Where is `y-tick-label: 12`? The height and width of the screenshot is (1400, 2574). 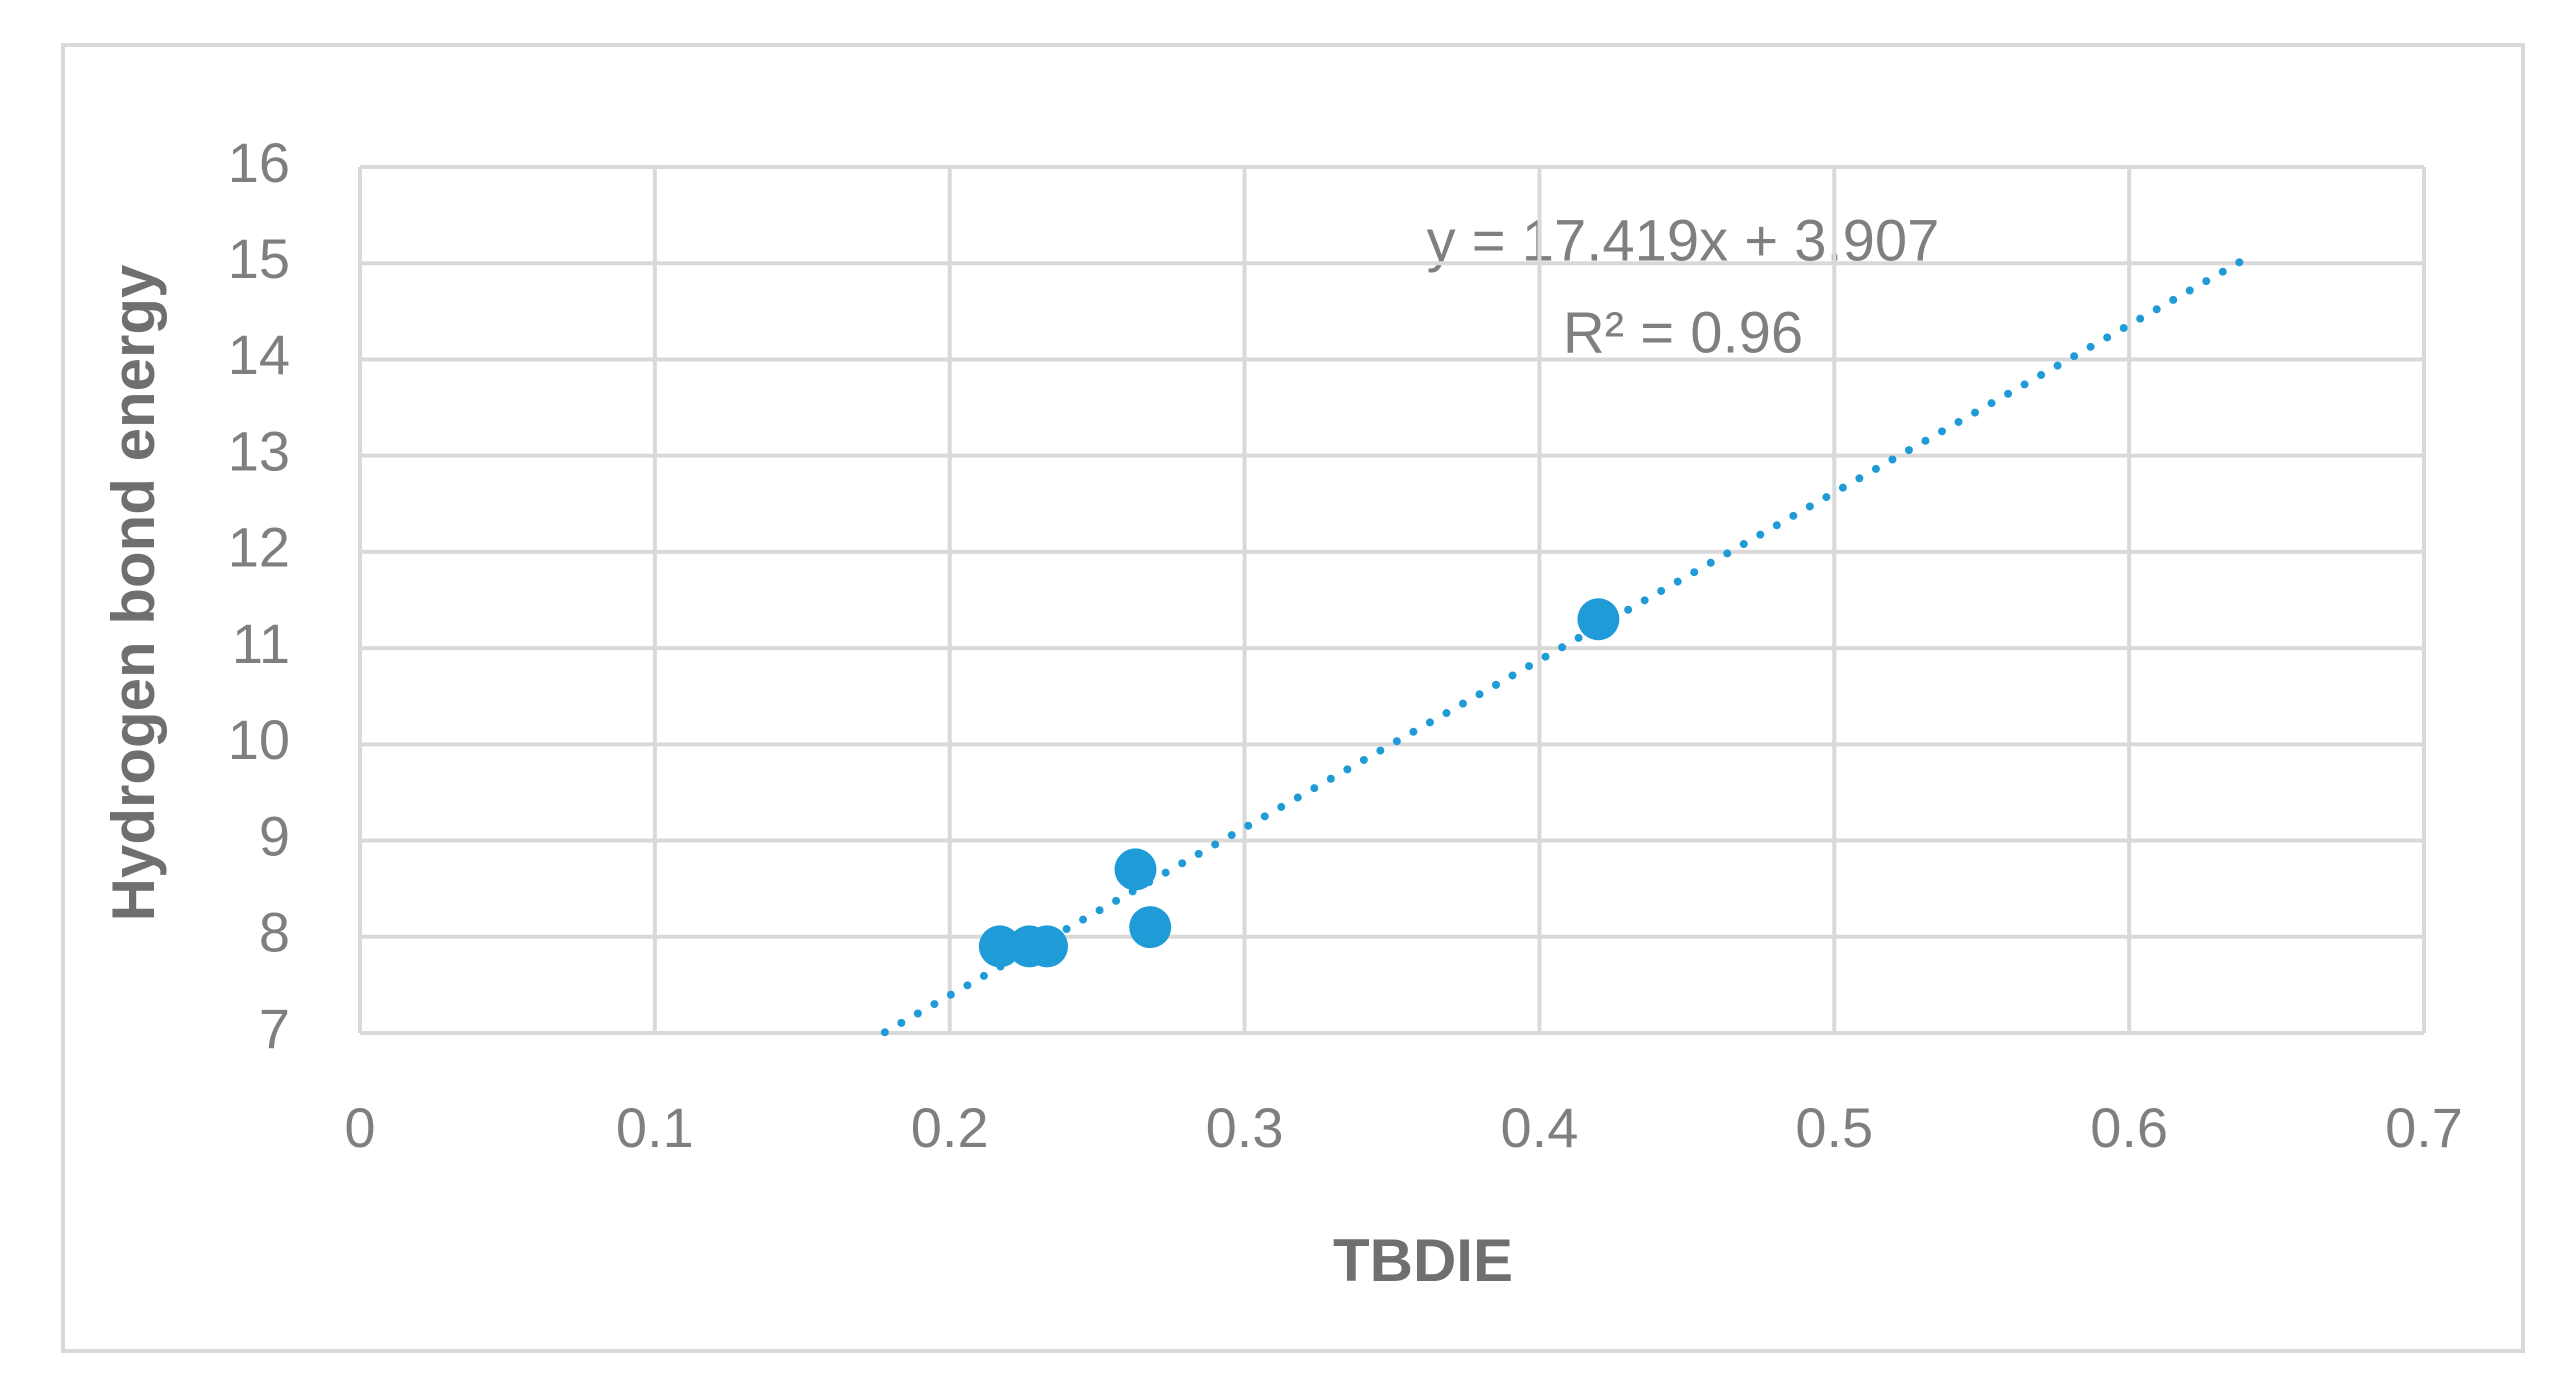 y-tick-label: 12 is located at coordinates (259, 547).